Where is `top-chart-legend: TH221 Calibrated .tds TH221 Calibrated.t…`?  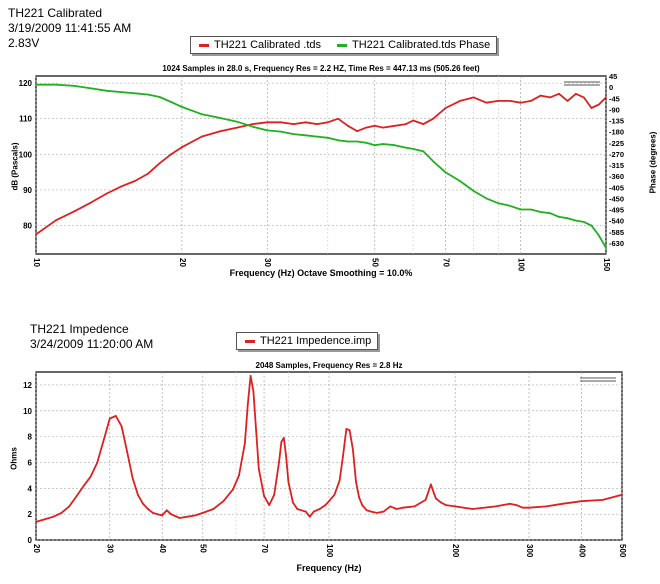
top-chart-legend: TH221 Calibrated .tds TH221 Calibrated.t… is located at coordinates (344, 45).